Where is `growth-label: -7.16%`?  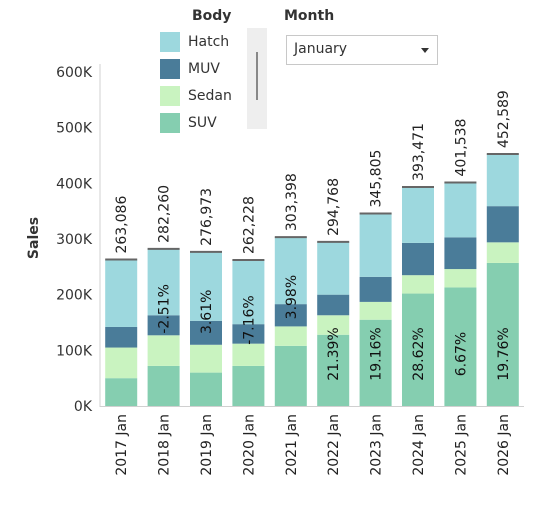 growth-label: -7.16% is located at coordinates (249, 320).